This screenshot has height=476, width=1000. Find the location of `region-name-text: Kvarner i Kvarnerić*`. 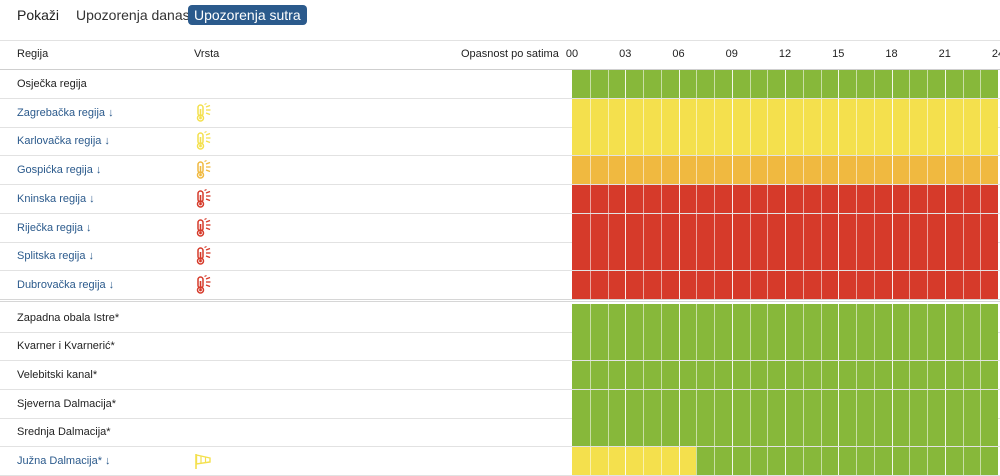

region-name-text: Kvarner i Kvarnerić* is located at coordinates (66, 346).